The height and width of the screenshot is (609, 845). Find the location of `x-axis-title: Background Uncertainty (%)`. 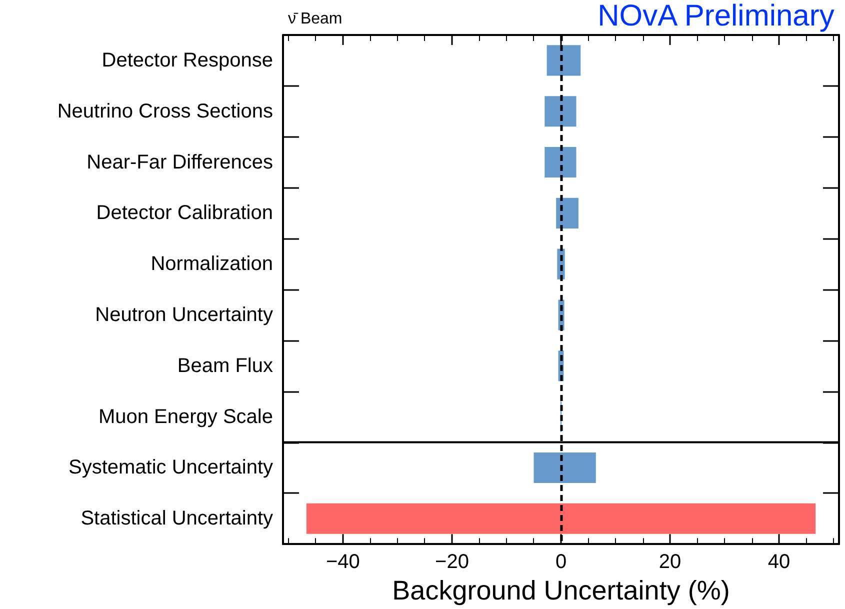

x-axis-title: Background Uncertainty (%) is located at coordinates (561, 591).